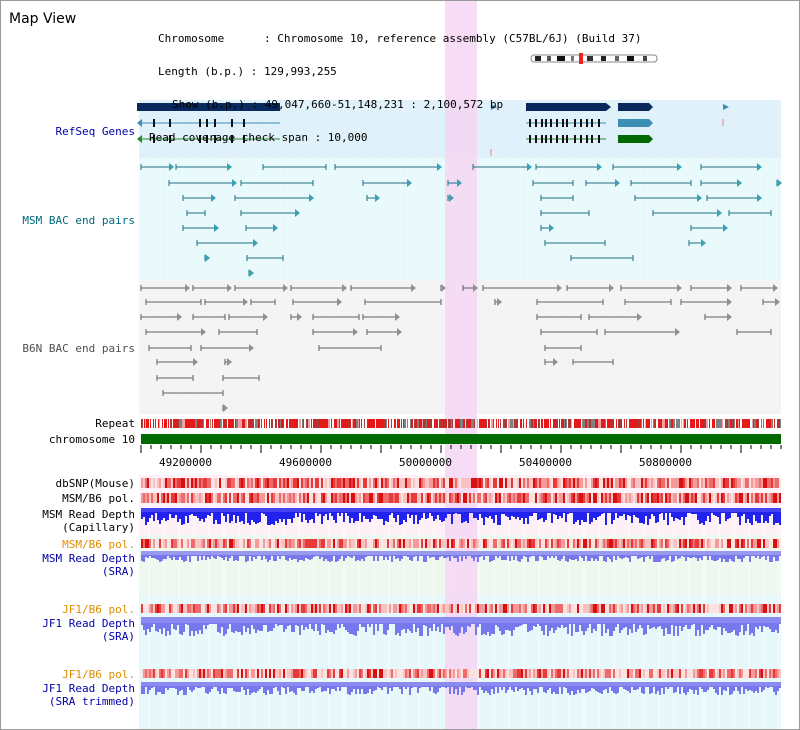 The image size is (800, 730). Describe the element at coordinates (78, 220) in the screenshot. I see `track-label-msm-bac: MSM BAC end pairs` at that location.